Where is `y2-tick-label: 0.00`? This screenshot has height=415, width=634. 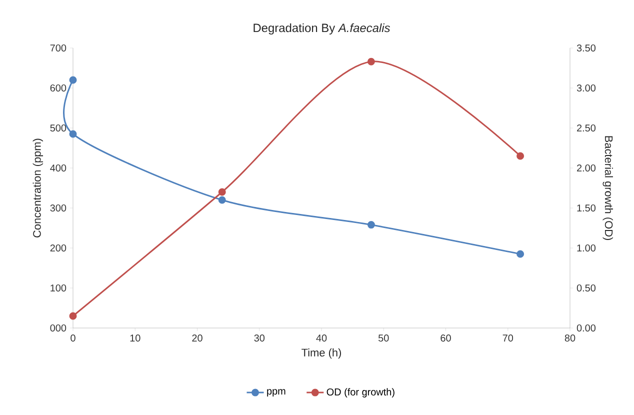
y2-tick-label: 0.00 is located at coordinates (586, 328).